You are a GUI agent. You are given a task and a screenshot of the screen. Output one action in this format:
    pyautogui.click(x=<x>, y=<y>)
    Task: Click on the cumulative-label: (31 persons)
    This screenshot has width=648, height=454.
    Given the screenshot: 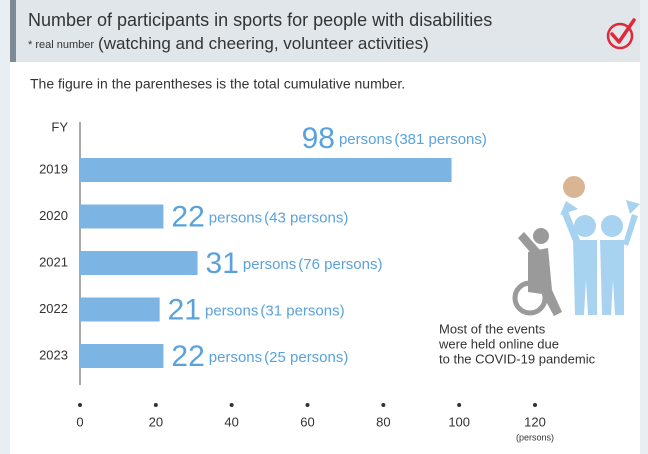 What is the action you would take?
    pyautogui.click(x=302, y=310)
    